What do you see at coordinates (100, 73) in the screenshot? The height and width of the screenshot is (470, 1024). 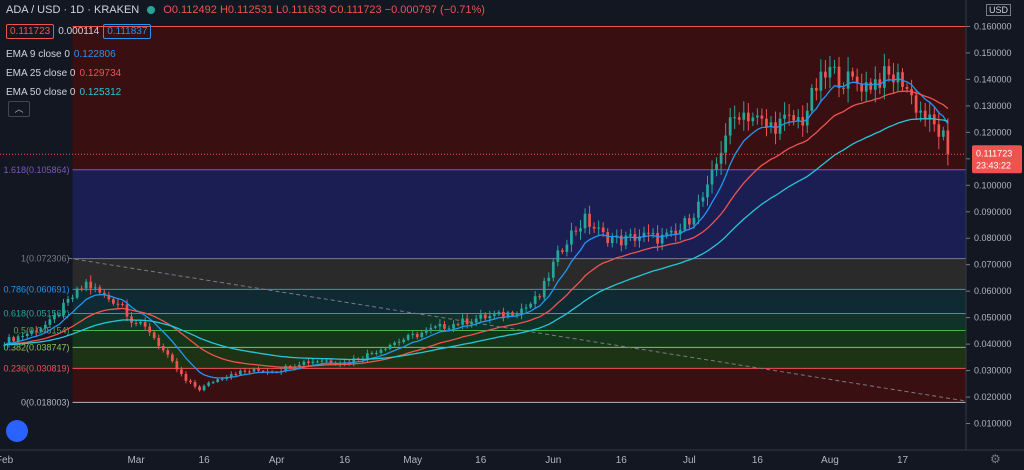 I see `indicator-value: 0.129734` at bounding box center [100, 73].